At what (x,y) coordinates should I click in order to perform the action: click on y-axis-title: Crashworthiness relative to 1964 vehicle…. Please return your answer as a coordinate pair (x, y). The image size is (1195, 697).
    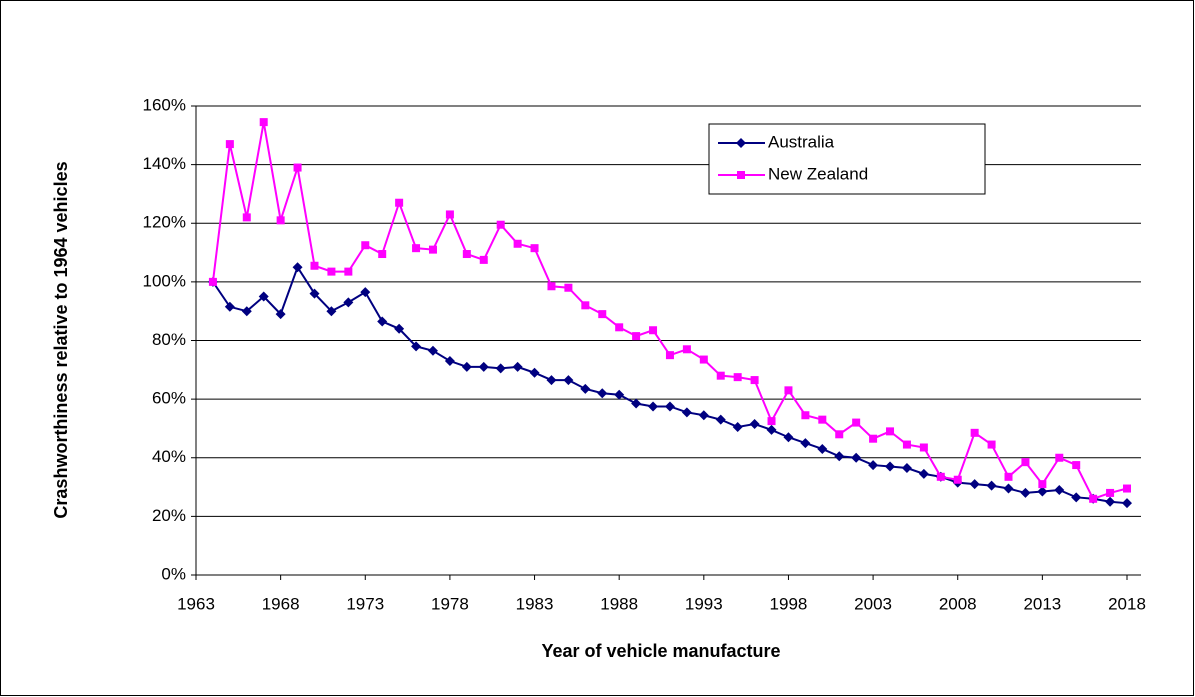
    Looking at the image, I should click on (61, 339).